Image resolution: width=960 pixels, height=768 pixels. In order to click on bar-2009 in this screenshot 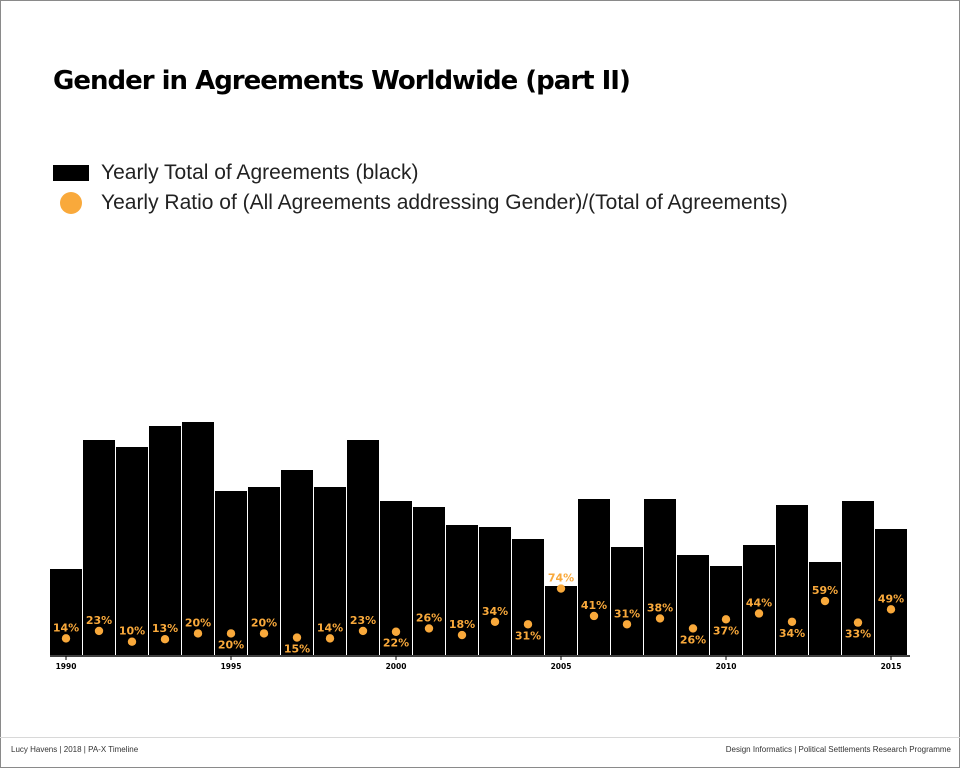, I will do `click(693, 605)`.